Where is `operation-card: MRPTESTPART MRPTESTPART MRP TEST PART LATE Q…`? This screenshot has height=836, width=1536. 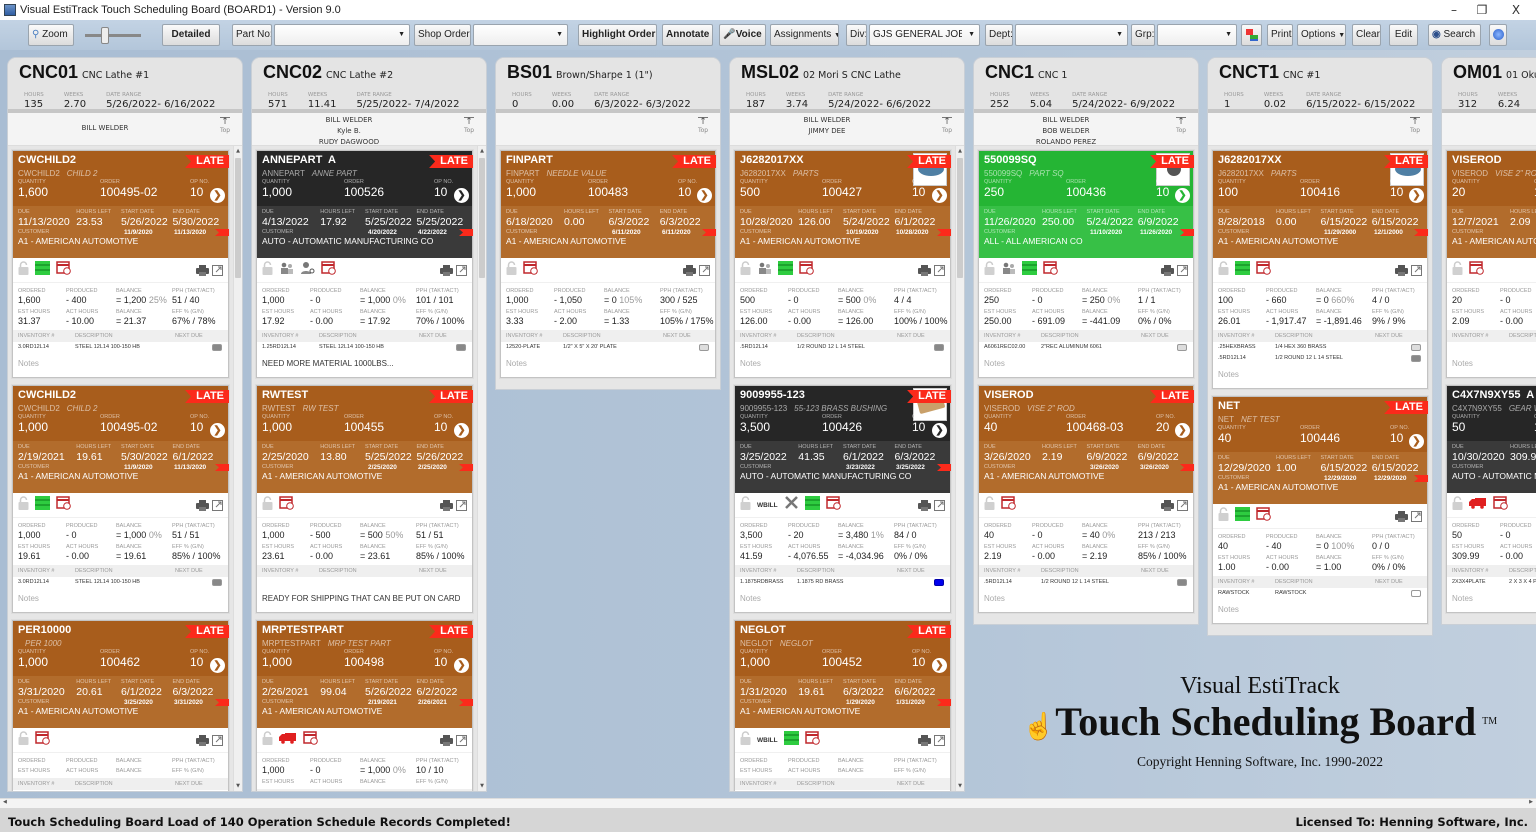 operation-card: MRPTESTPART MRPTESTPART MRP TEST PART LATE Q… is located at coordinates (364, 705).